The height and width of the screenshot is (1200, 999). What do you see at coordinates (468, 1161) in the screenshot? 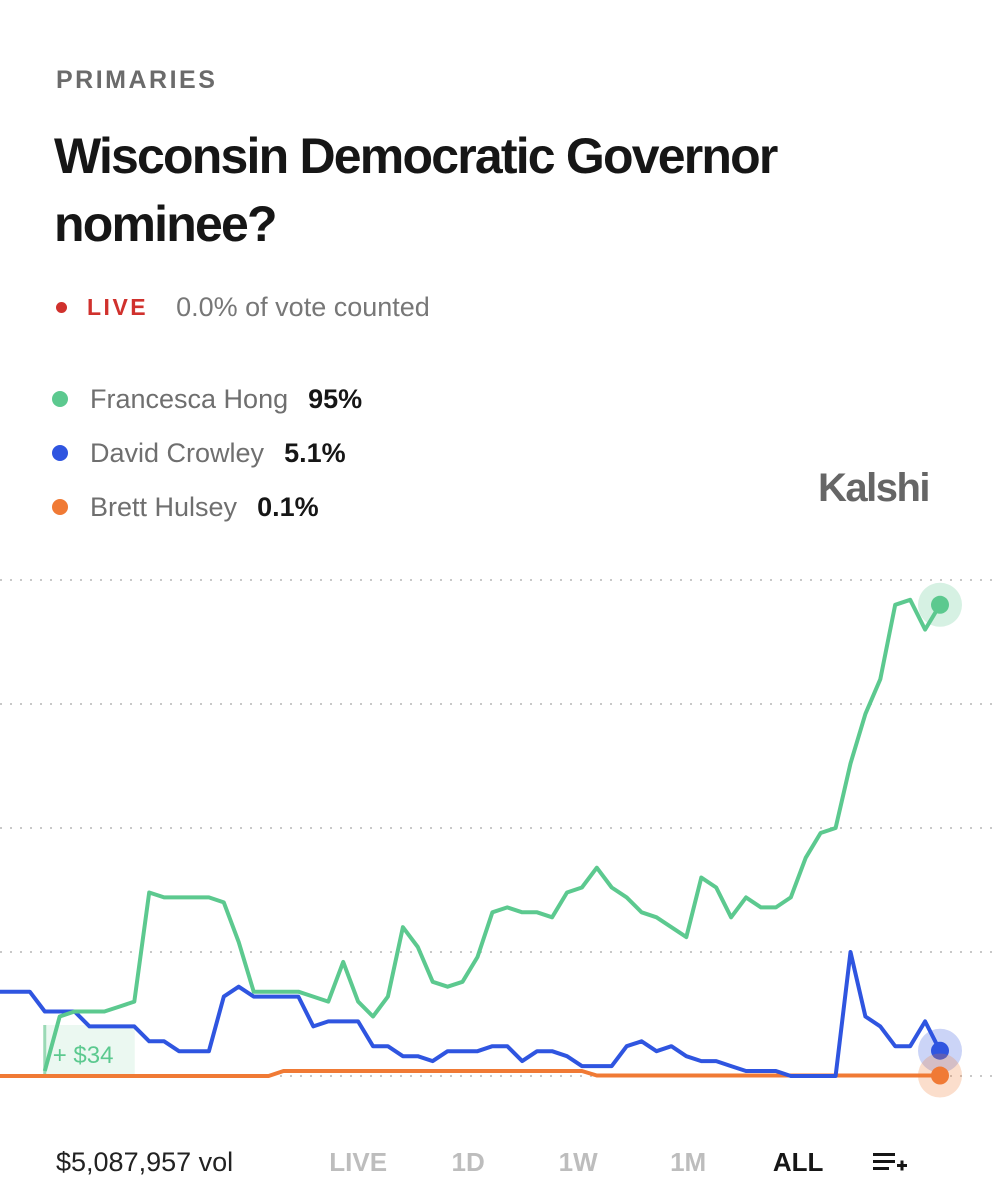
I see `range-button: 1D` at bounding box center [468, 1161].